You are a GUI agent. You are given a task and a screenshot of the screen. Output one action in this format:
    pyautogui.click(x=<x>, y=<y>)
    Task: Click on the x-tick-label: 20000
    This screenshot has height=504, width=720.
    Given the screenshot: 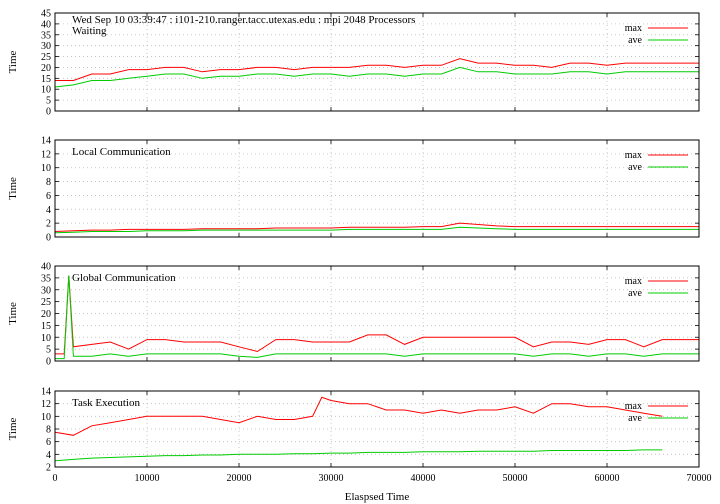 What is the action you would take?
    pyautogui.click(x=239, y=478)
    